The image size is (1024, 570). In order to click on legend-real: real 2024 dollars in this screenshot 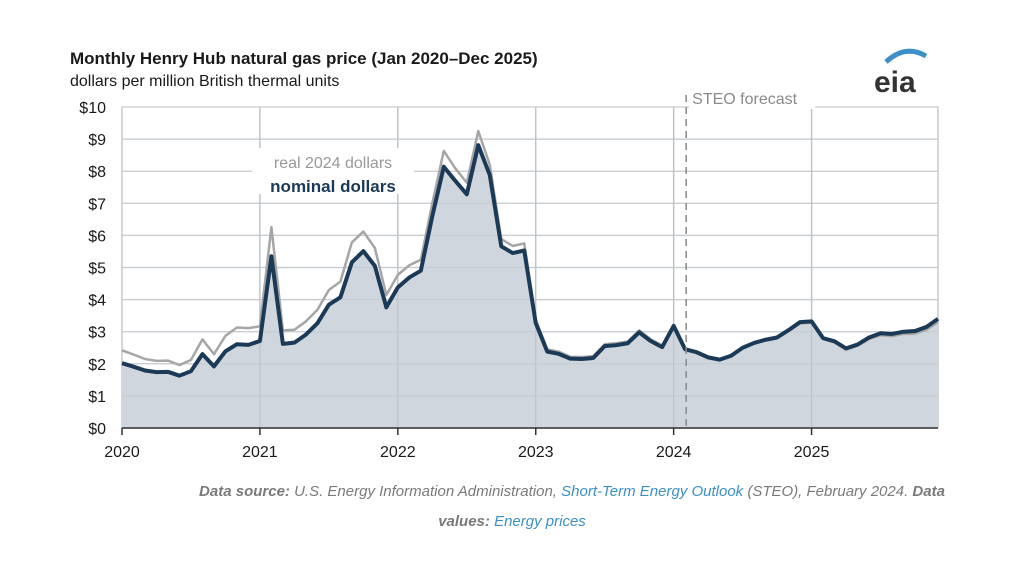, I will do `click(333, 163)`.